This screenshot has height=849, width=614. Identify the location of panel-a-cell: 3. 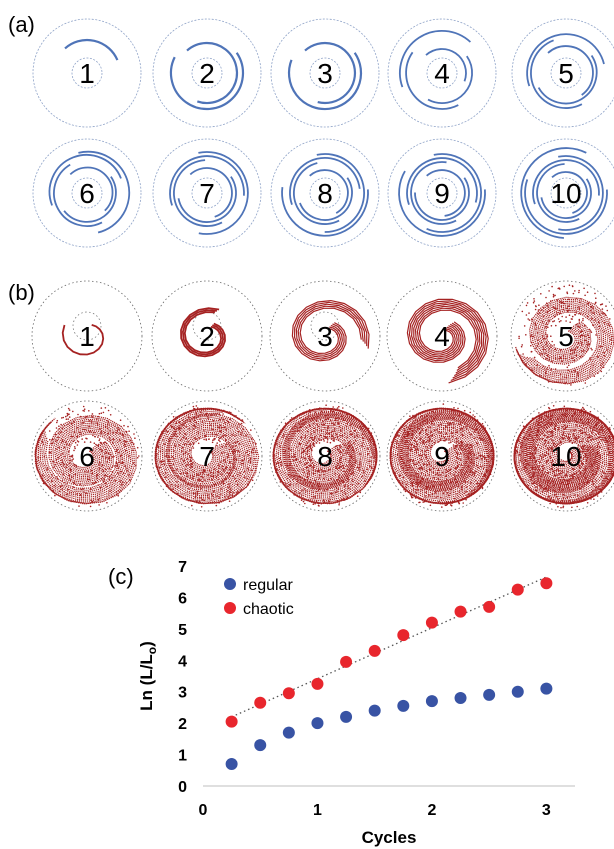
(325, 73).